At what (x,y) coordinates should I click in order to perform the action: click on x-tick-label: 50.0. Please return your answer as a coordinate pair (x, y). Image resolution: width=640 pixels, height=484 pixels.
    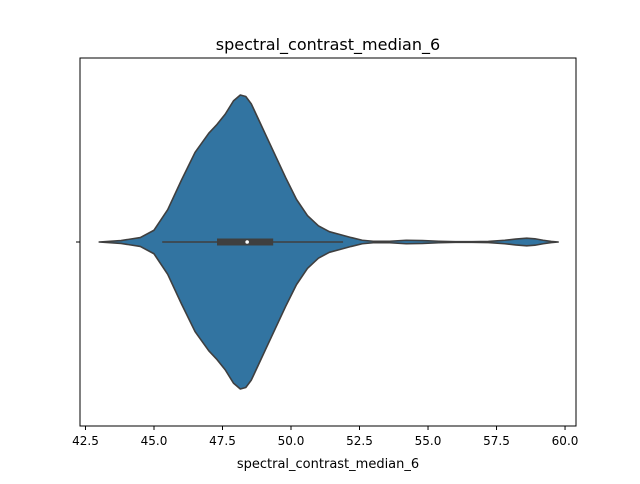
    Looking at the image, I should click on (291, 441).